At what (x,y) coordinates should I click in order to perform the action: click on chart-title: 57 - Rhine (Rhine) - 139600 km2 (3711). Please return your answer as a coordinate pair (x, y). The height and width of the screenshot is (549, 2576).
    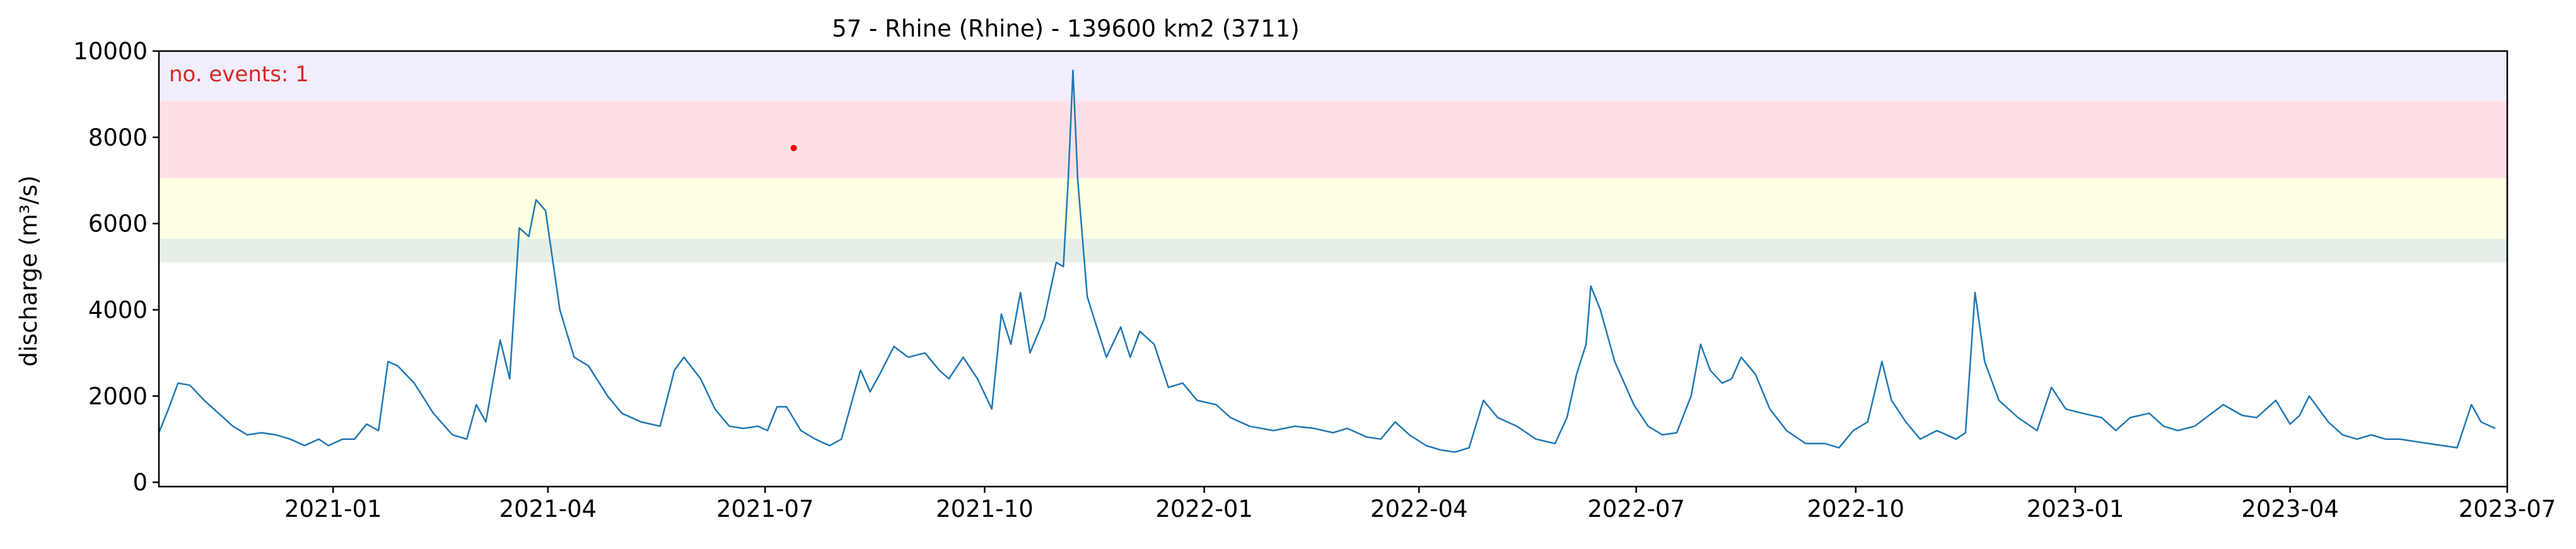
    Looking at the image, I should click on (1066, 28).